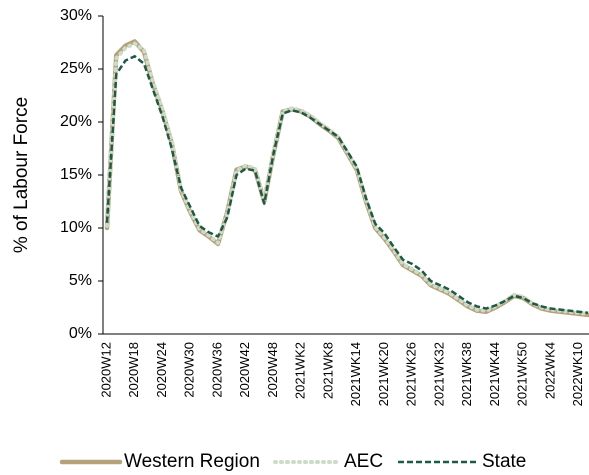  Describe the element at coordinates (189, 370) in the screenshot. I see `x-tick-label: 2020W30` at that location.